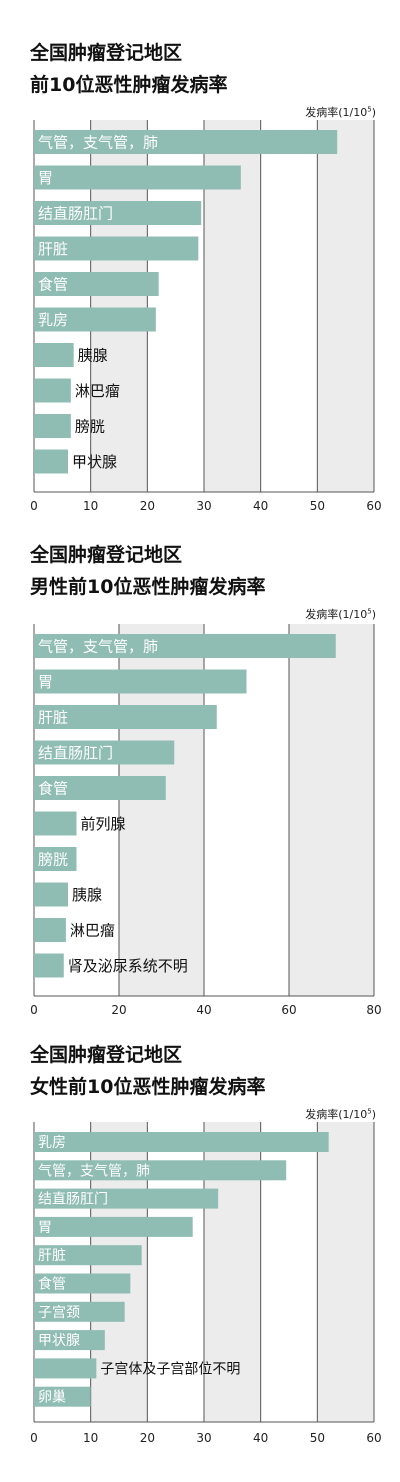 Image resolution: width=400 pixels, height=1482 pixels. What do you see at coordinates (203, 506) in the screenshot?
I see `x-tick-label: 30` at bounding box center [203, 506].